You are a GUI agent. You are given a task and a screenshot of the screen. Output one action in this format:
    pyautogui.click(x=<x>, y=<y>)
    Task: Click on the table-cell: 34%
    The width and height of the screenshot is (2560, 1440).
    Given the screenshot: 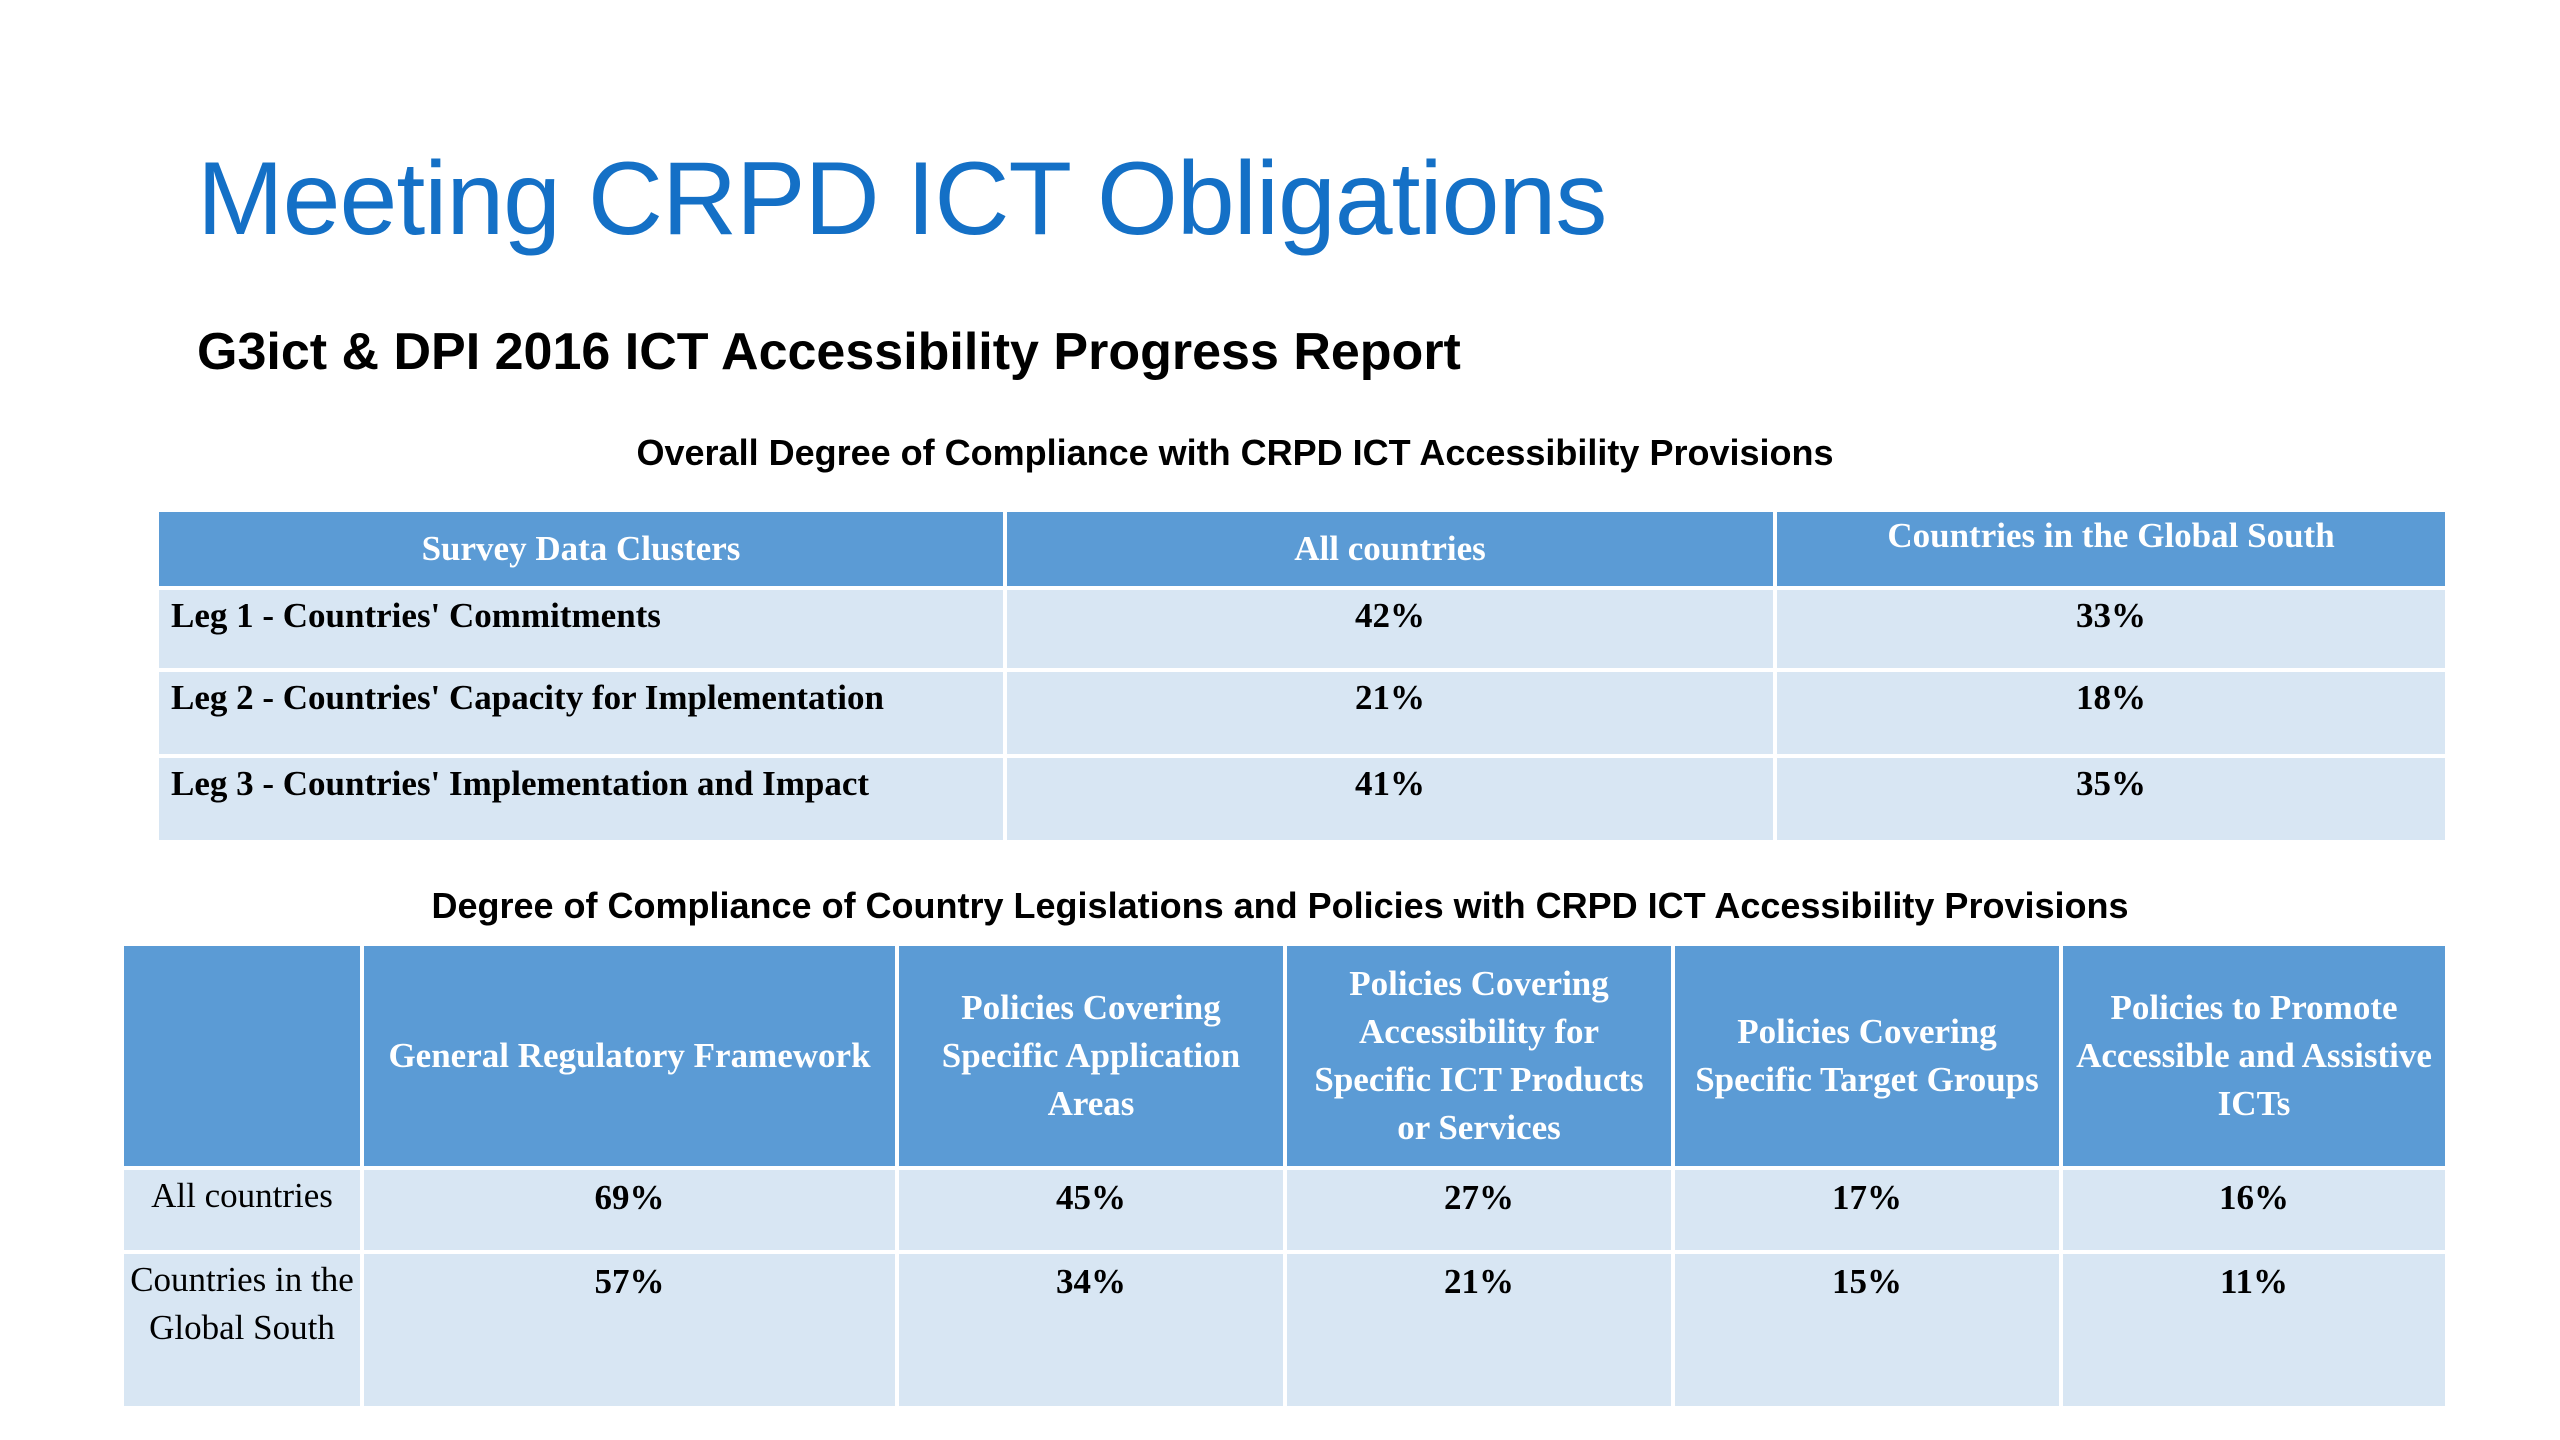 What is the action you would take?
    pyautogui.click(x=1091, y=1330)
    